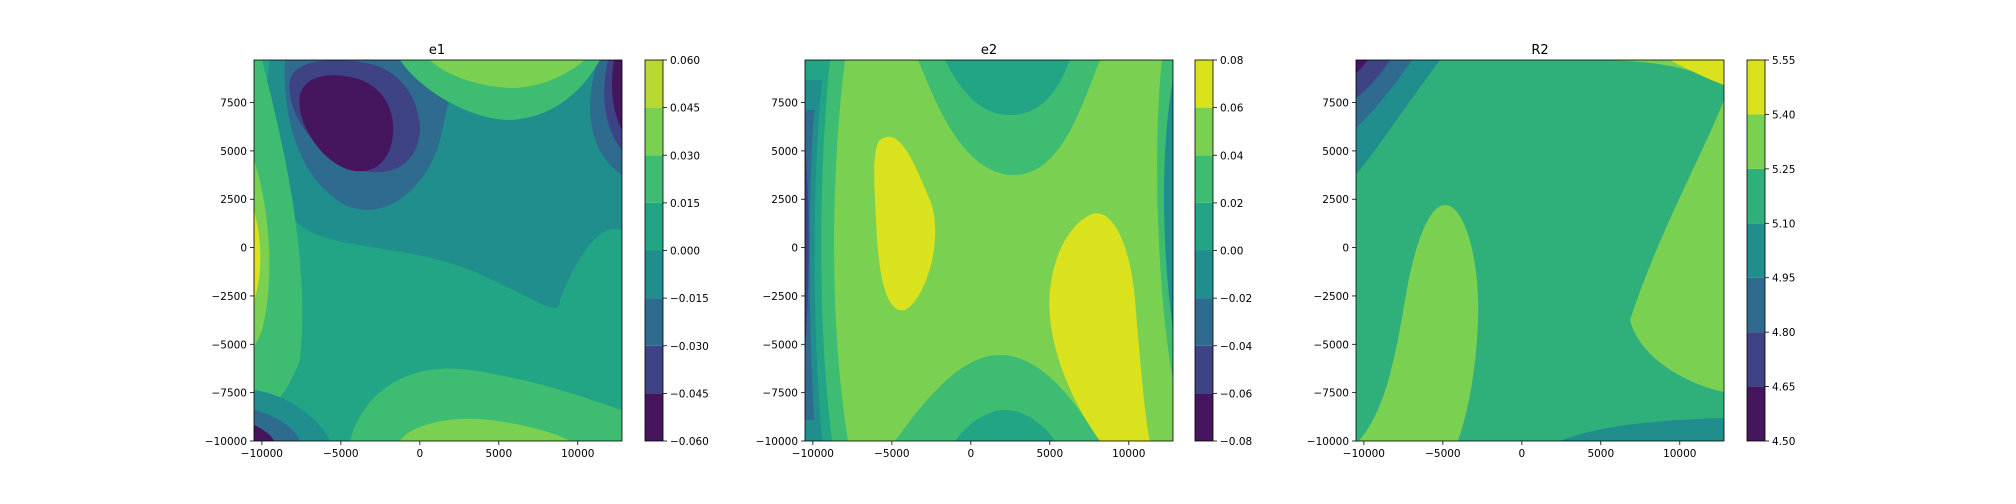 This screenshot has height=504, width=2016. I want to click on colorbar-tick-label: 0.030, so click(685, 156).